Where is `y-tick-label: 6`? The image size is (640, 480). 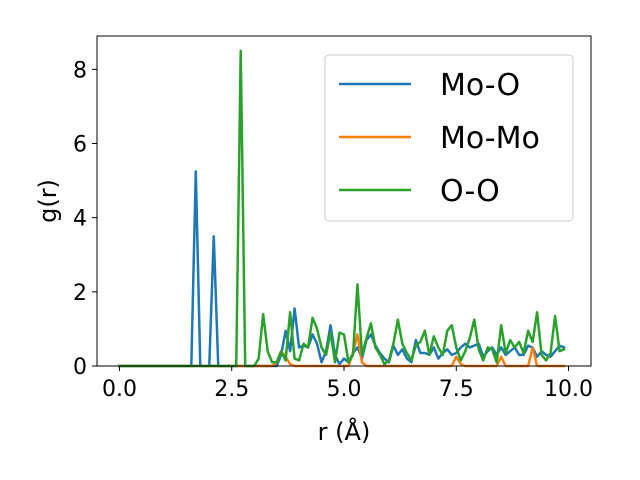 y-tick-label: 6 is located at coordinates (80, 145).